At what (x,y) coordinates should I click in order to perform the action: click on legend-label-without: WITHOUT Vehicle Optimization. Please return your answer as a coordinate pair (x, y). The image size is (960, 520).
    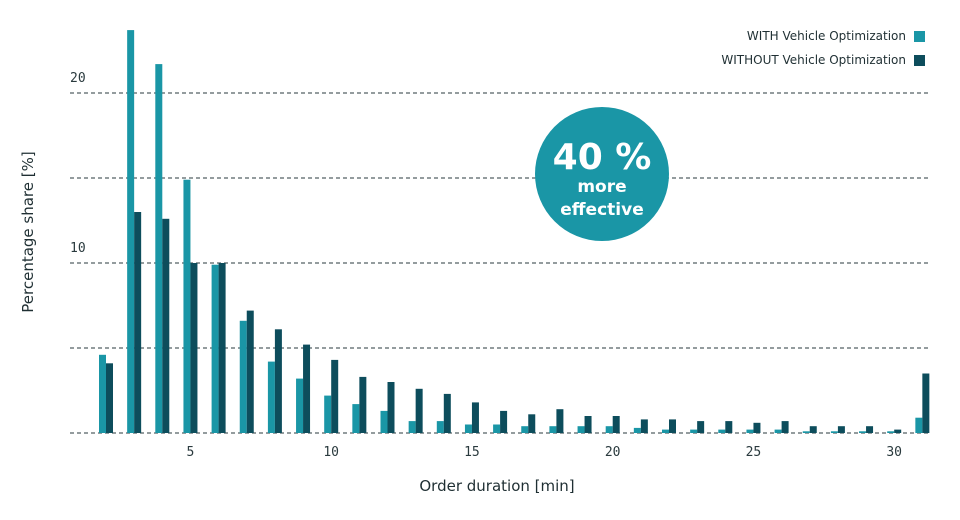
    Looking at the image, I should click on (813, 60).